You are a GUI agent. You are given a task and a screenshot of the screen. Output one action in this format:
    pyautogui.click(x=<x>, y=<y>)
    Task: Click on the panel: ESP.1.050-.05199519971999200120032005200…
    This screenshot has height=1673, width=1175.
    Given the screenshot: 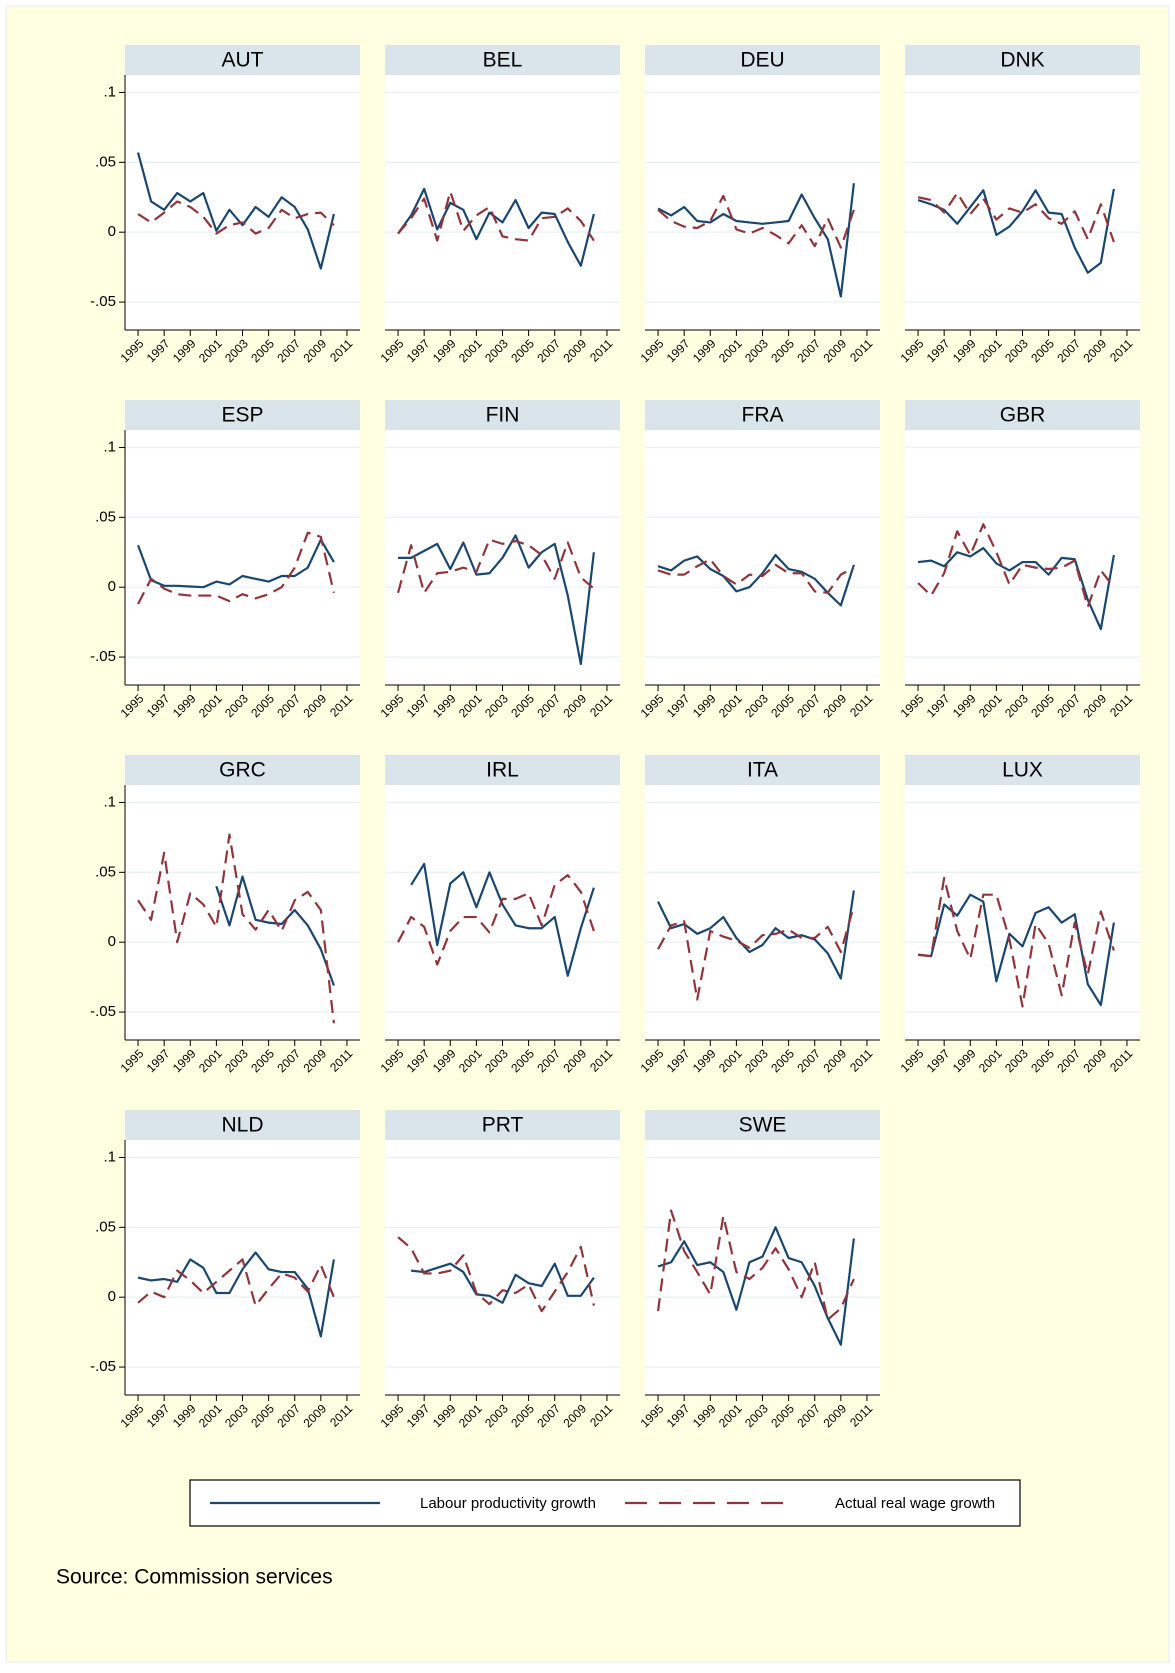 What is the action you would take?
    pyautogui.click(x=225, y=560)
    